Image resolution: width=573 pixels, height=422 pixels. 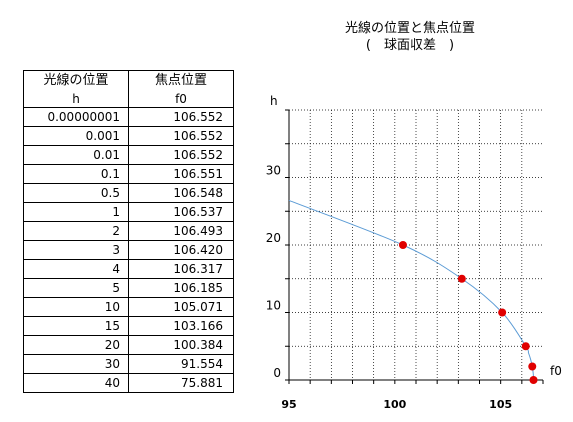 What do you see at coordinates (181, 250) in the screenshot?
I see `cell-f0: 106.420` at bounding box center [181, 250].